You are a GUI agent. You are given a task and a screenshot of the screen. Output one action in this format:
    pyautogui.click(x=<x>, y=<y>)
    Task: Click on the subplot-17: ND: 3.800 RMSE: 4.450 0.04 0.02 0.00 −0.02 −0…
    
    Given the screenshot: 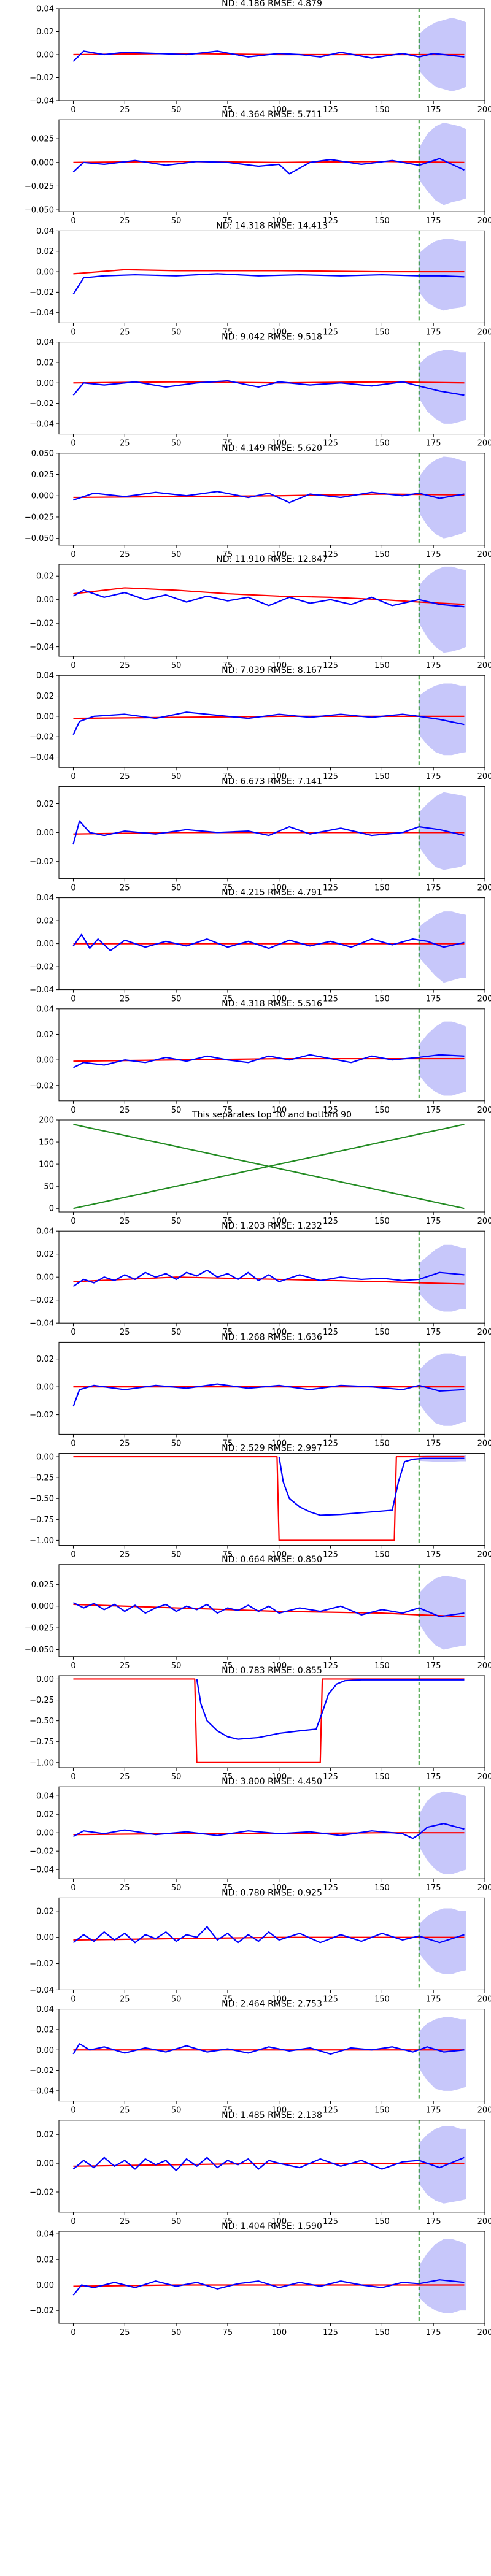 What is the action you would take?
    pyautogui.click(x=260, y=1835)
    